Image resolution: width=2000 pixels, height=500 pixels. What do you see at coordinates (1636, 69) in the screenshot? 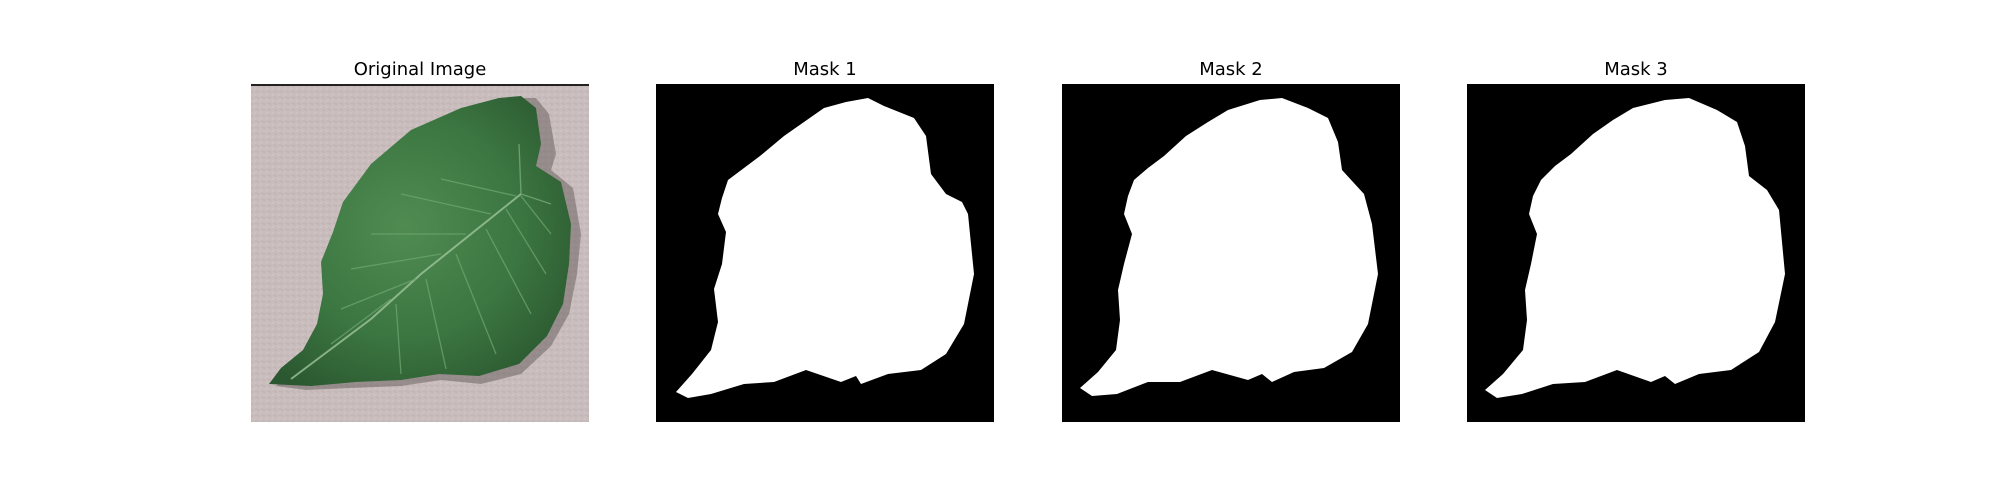
I see `panel-title-mask-3: Mask 3` at bounding box center [1636, 69].